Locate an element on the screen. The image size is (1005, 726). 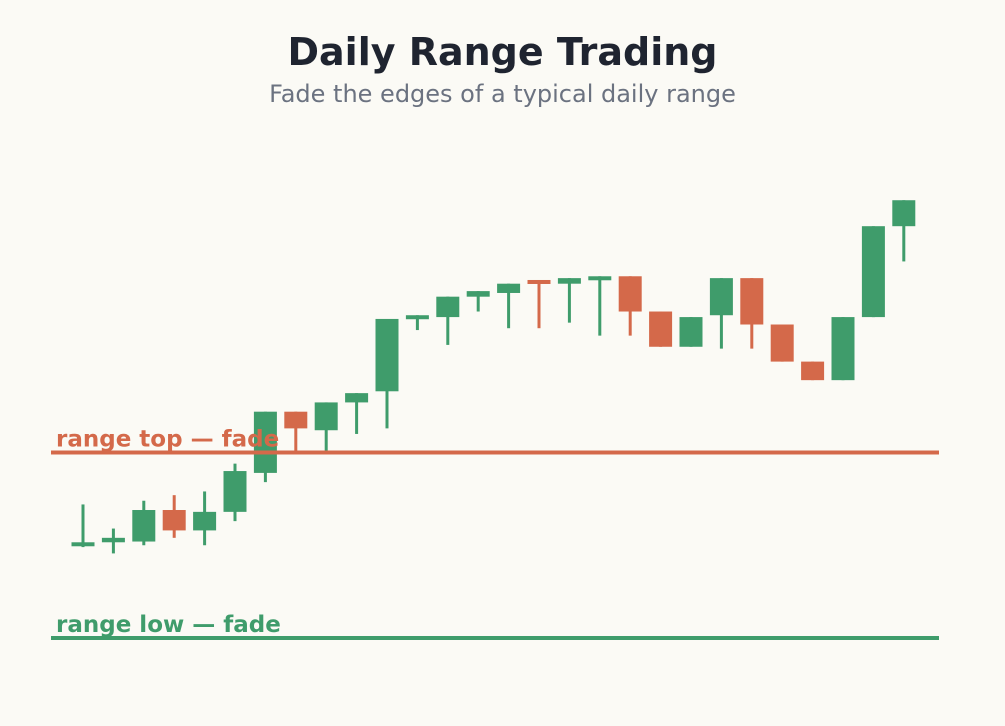
range-low-label: range low — fade is located at coordinates (168, 625).